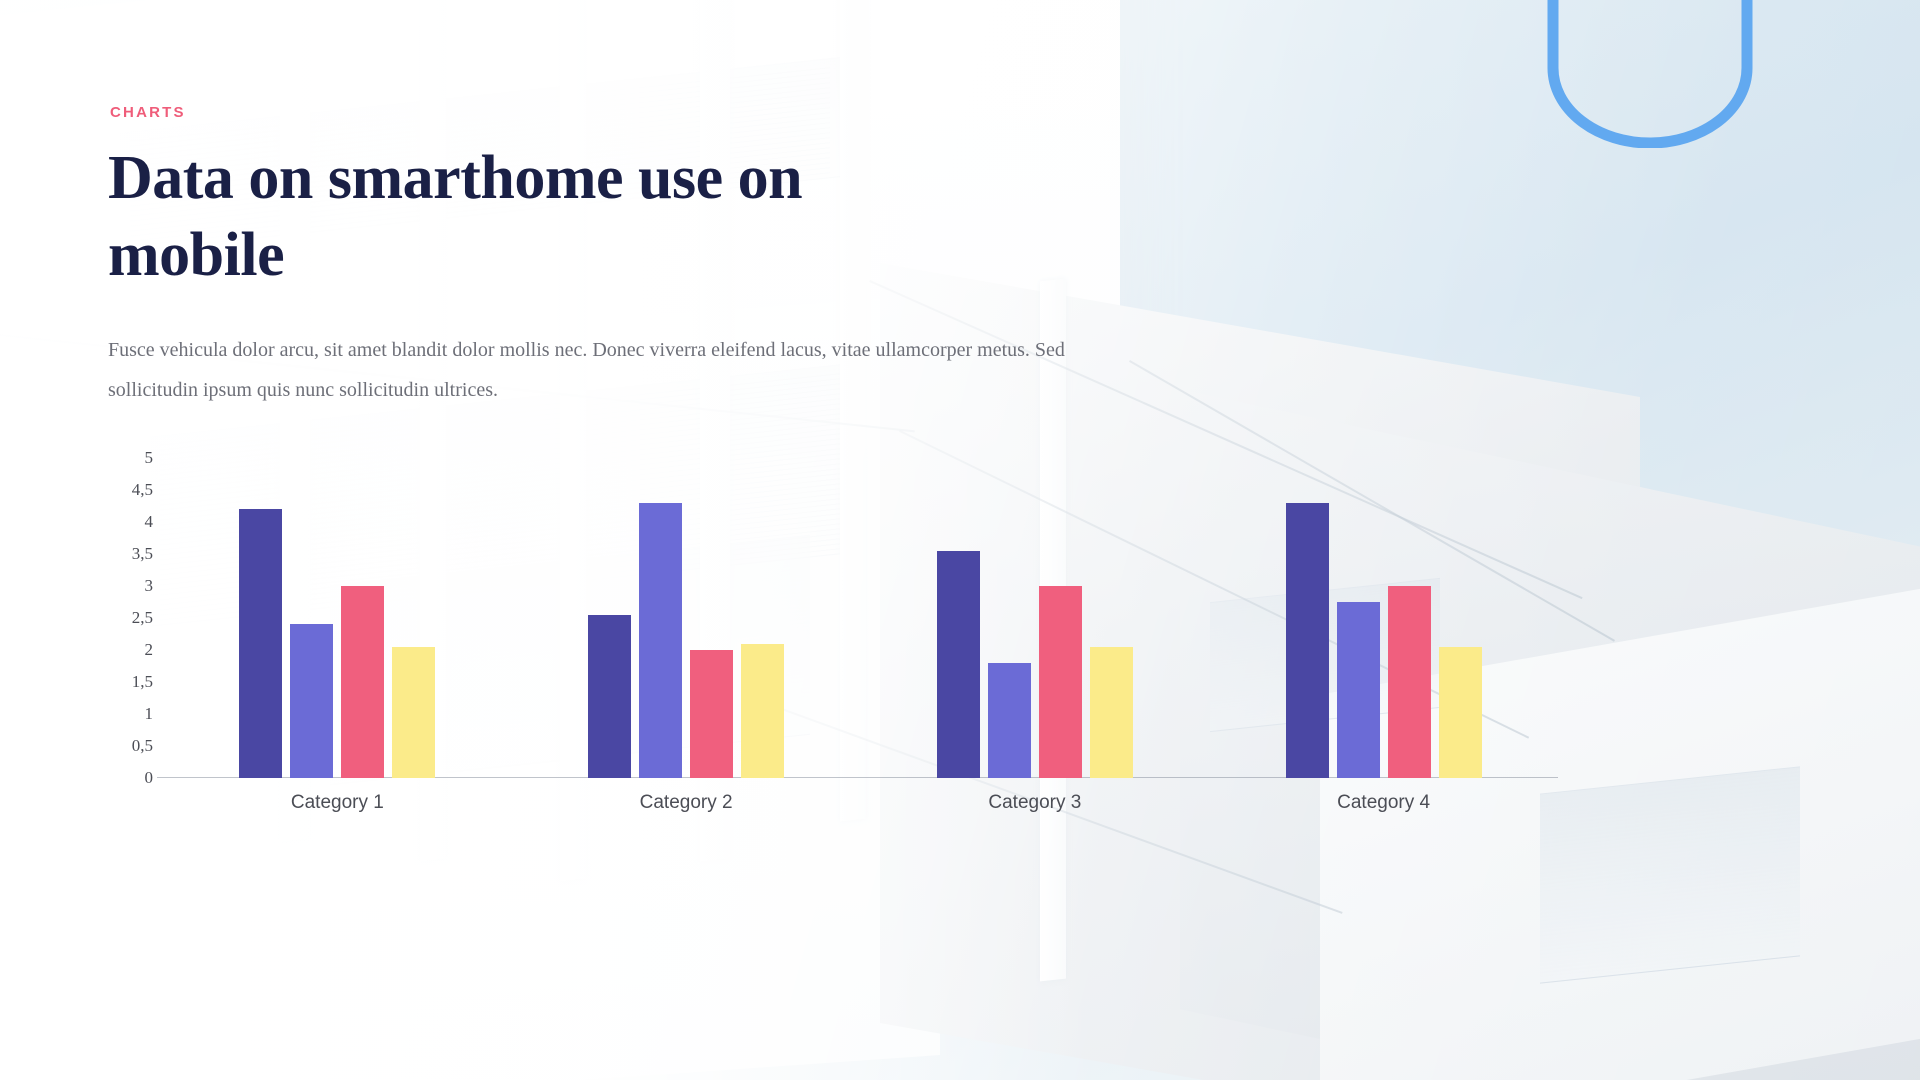 This screenshot has width=1920, height=1080. I want to click on x-axis-category-label: Category 2, so click(686, 802).